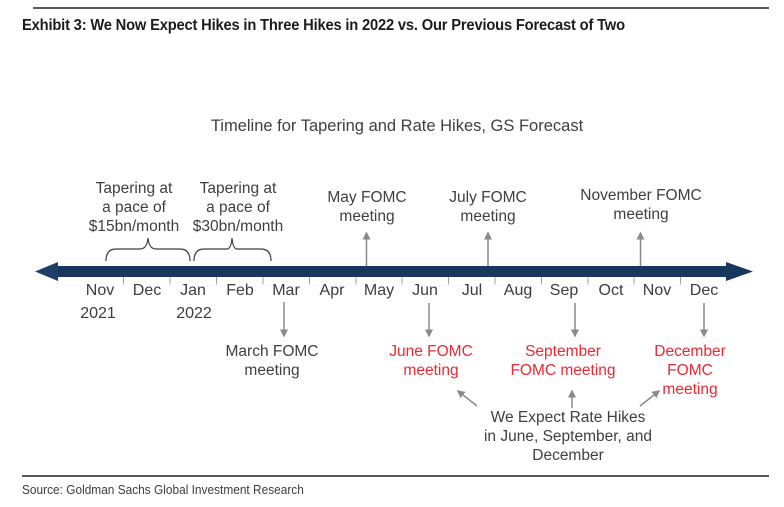 The height and width of the screenshot is (507, 784). I want to click on brace-tapering-15bn, so click(148, 249).